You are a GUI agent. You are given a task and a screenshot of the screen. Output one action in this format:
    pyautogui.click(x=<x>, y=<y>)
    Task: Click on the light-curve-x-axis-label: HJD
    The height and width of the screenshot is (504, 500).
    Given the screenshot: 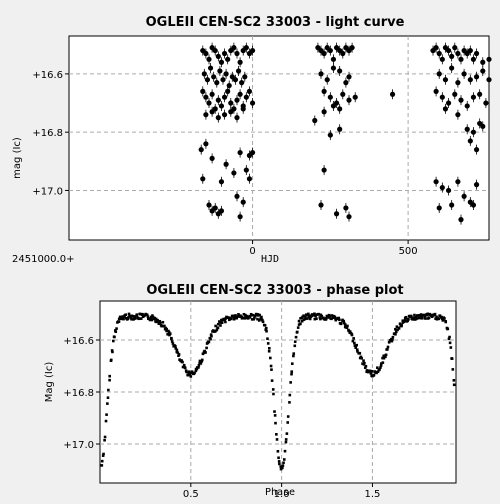 What is the action you would take?
    pyautogui.click(x=270, y=259)
    